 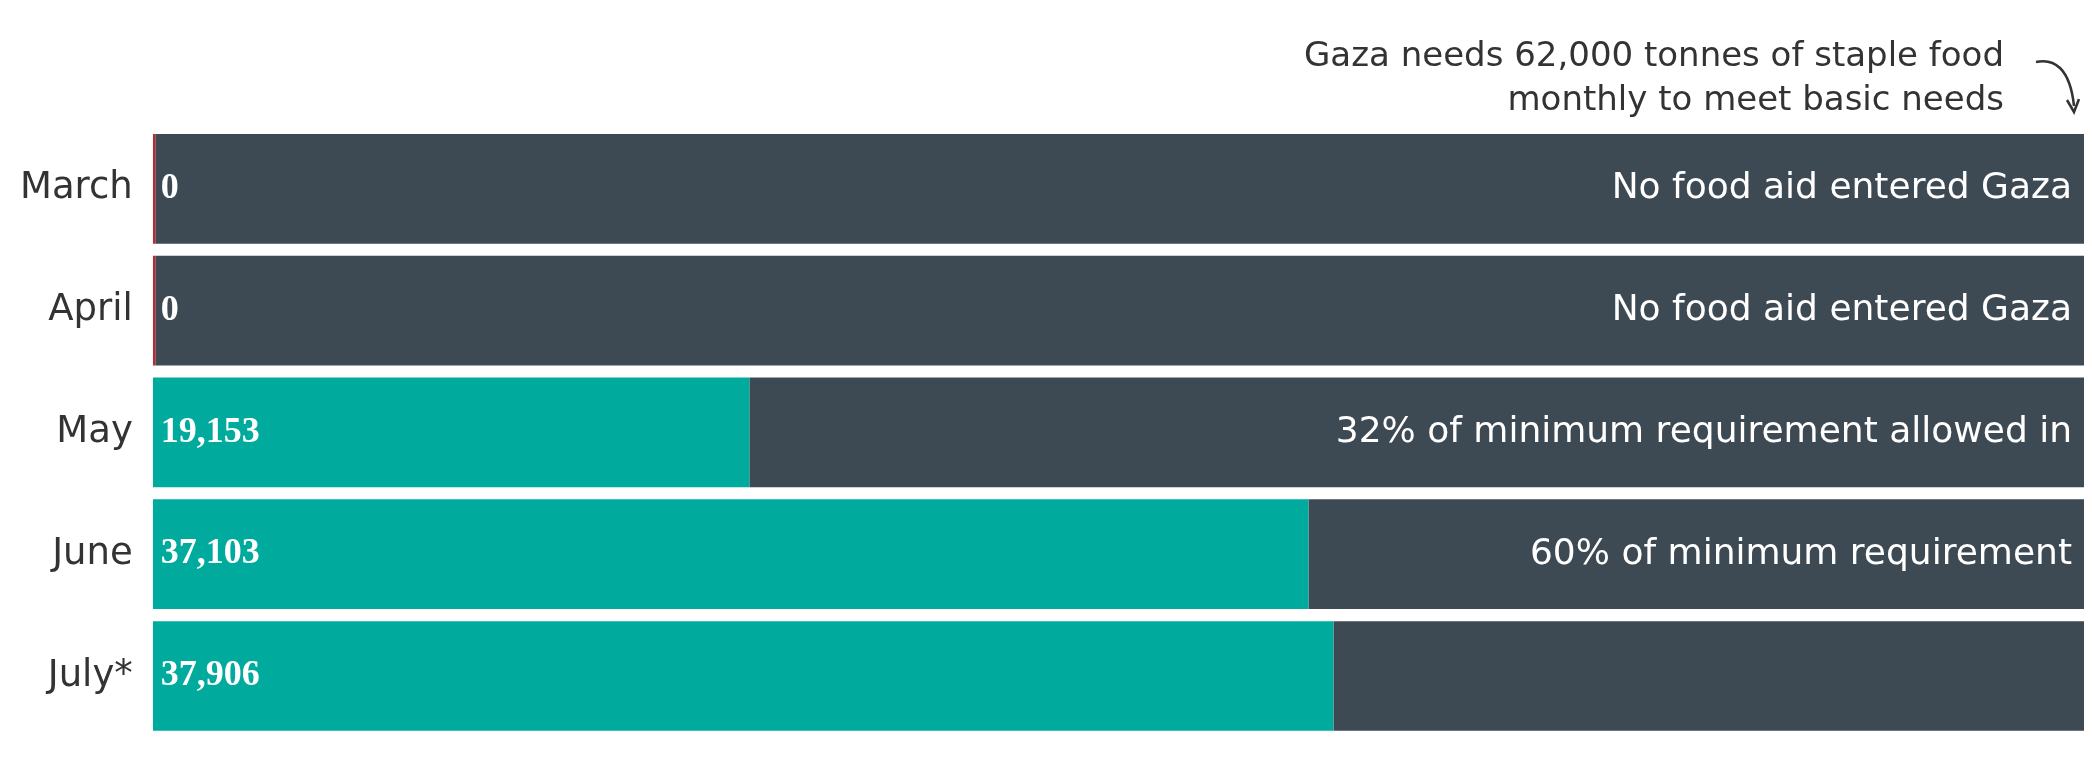 I want to click on data-label: 37,103, so click(x=210, y=551).